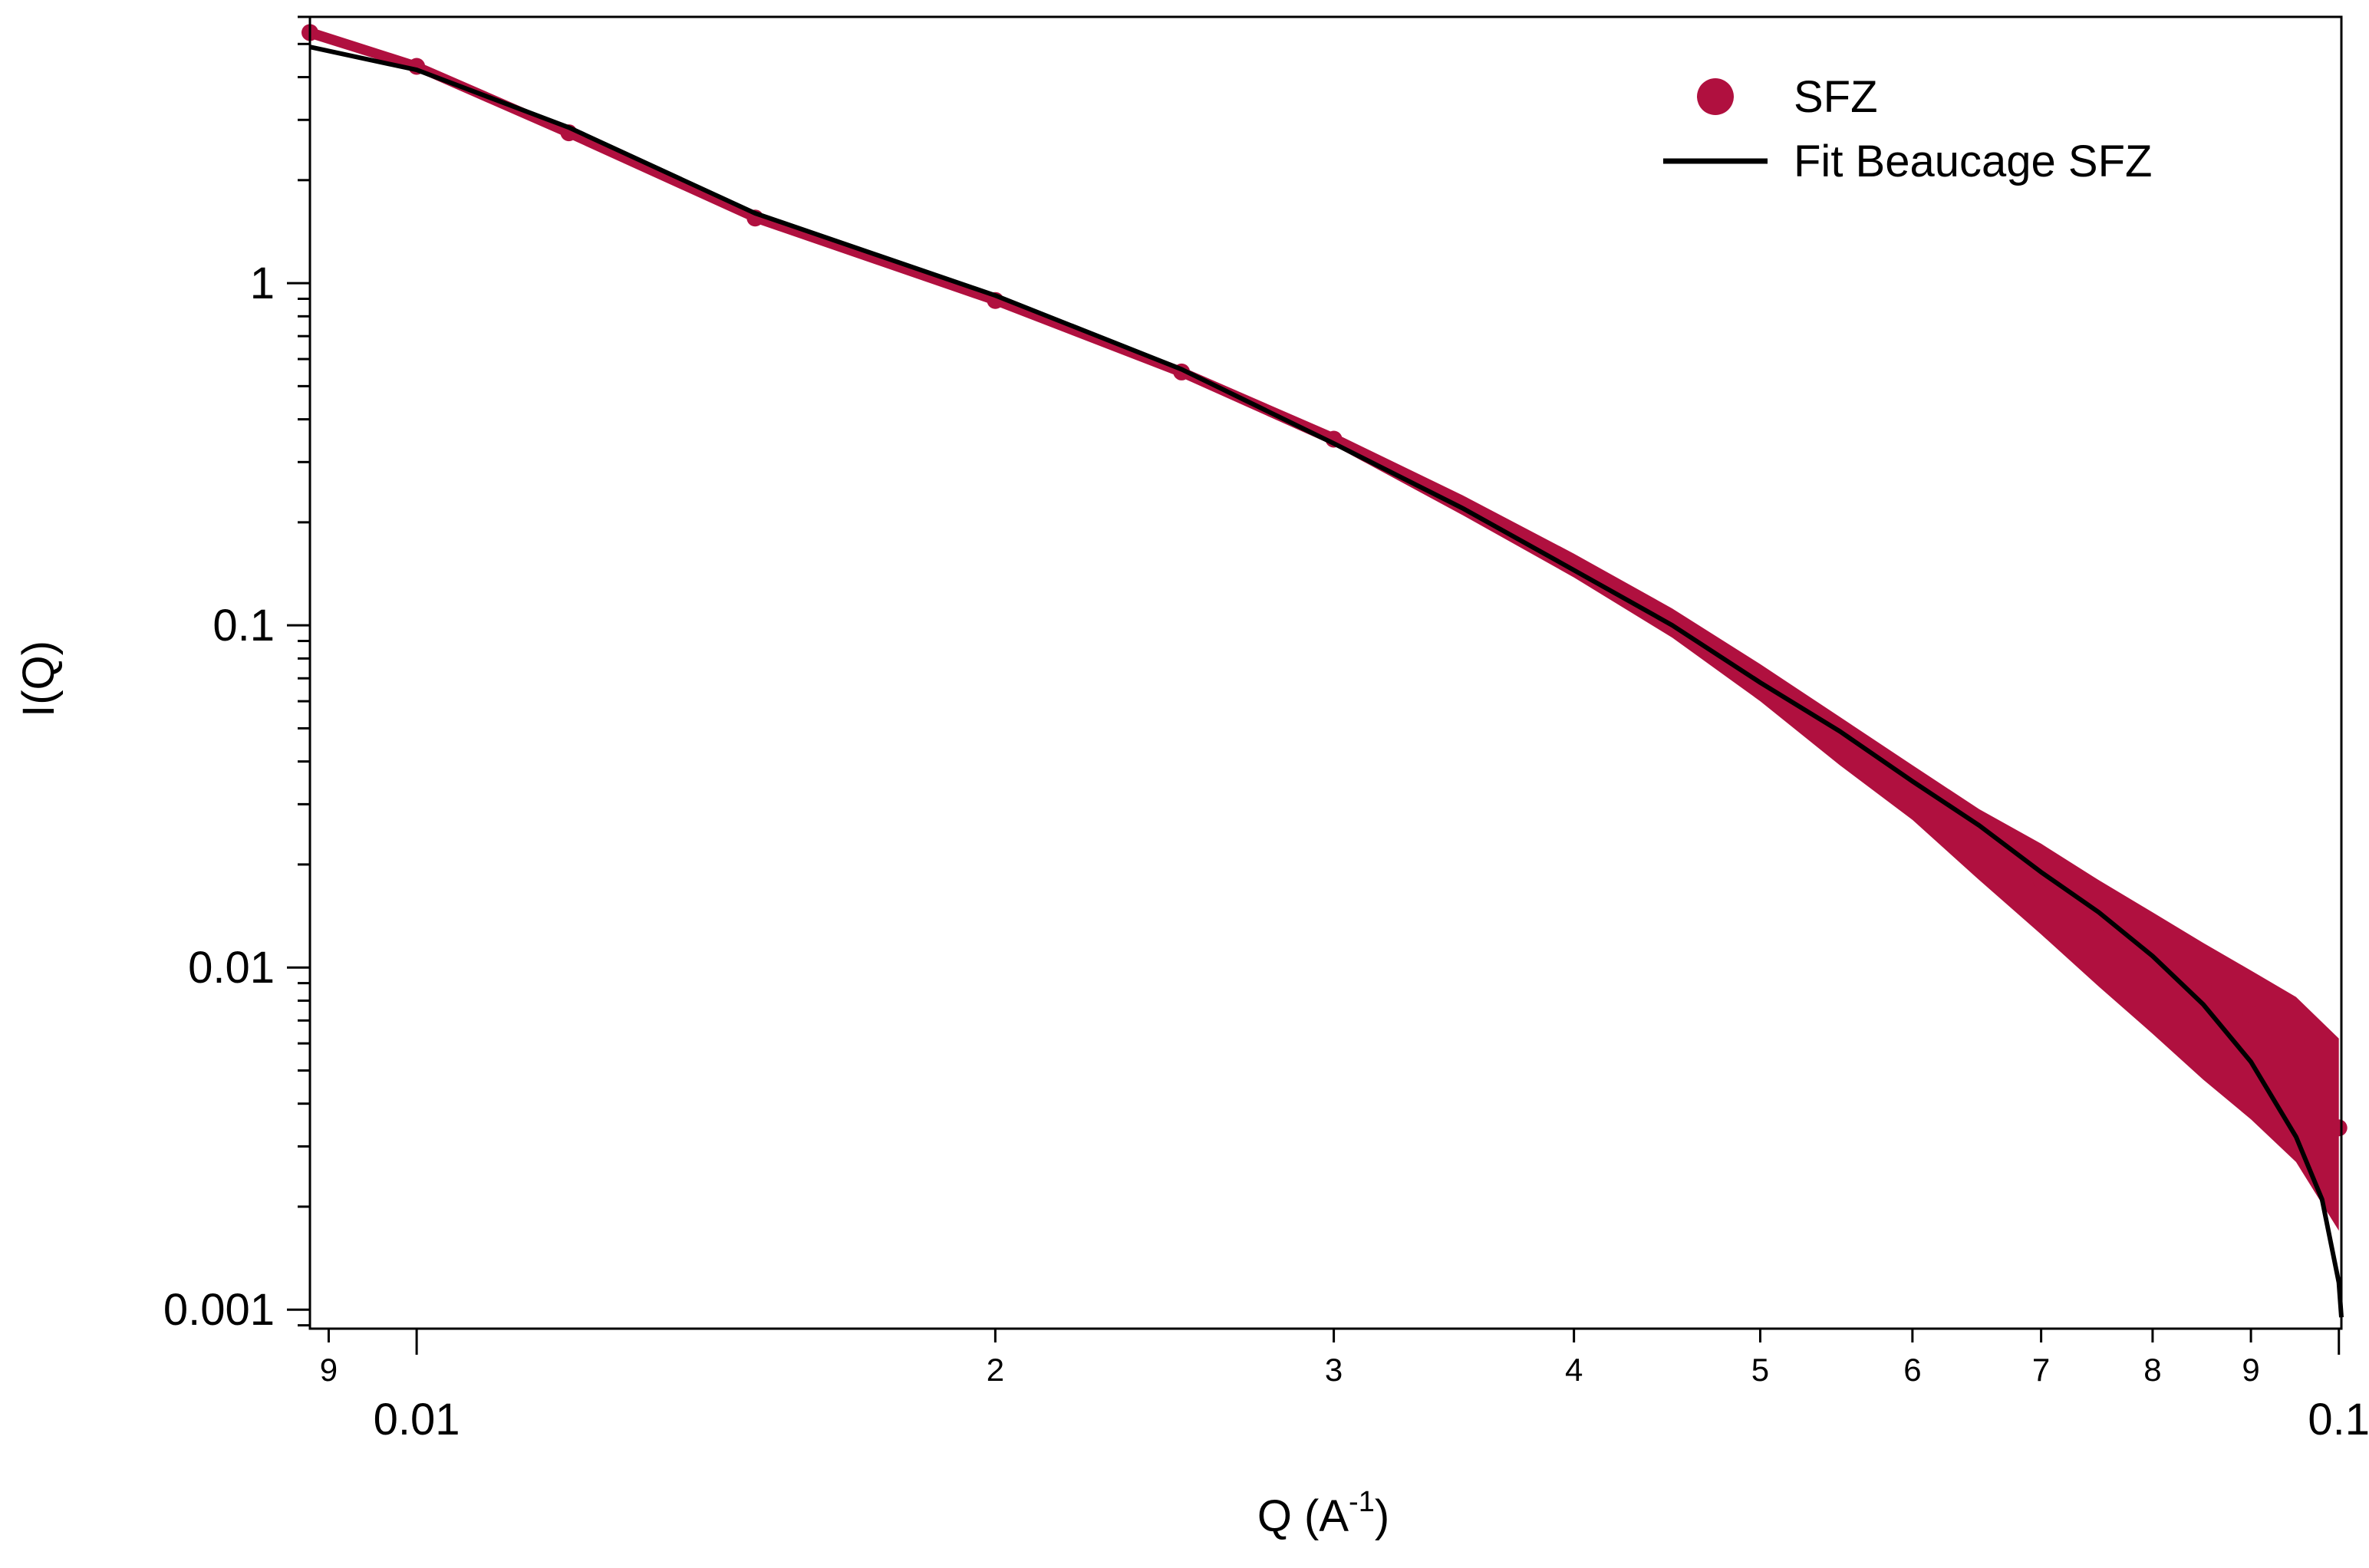  I want to click on x-minor-tick-label: 3, so click(1334, 1370).